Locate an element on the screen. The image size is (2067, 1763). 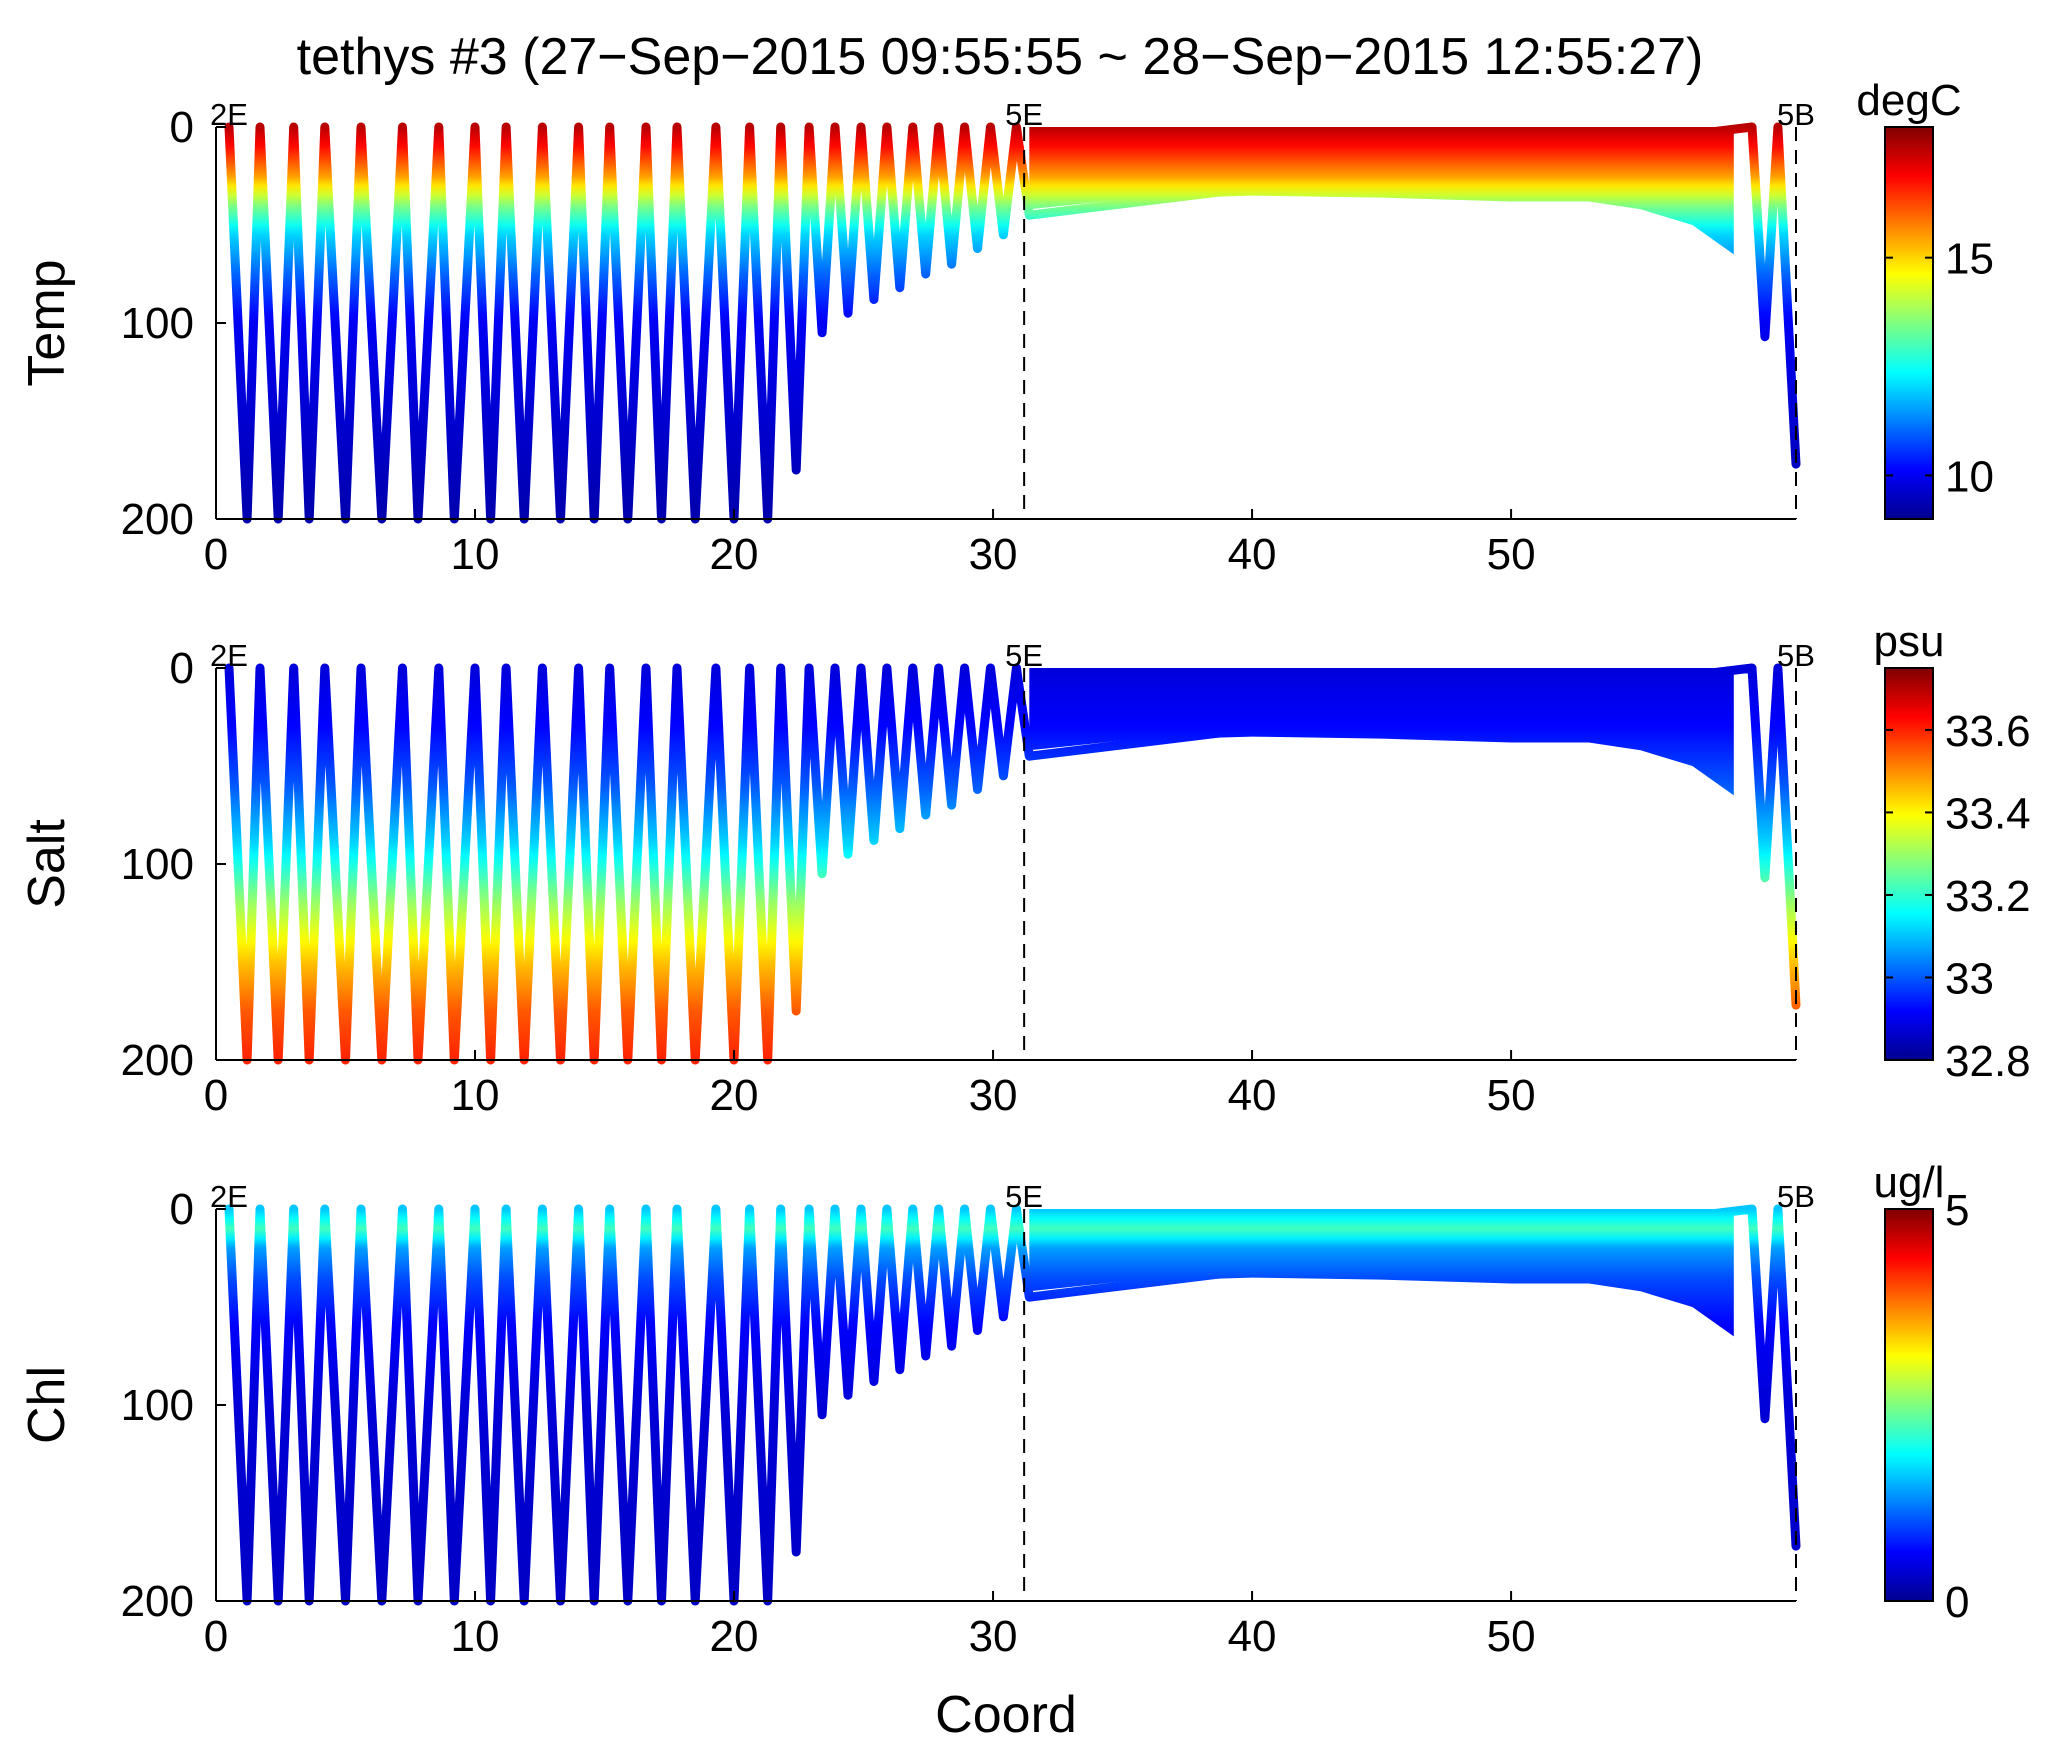
colorbar-tick-label: 33.2 is located at coordinates (1988, 896).